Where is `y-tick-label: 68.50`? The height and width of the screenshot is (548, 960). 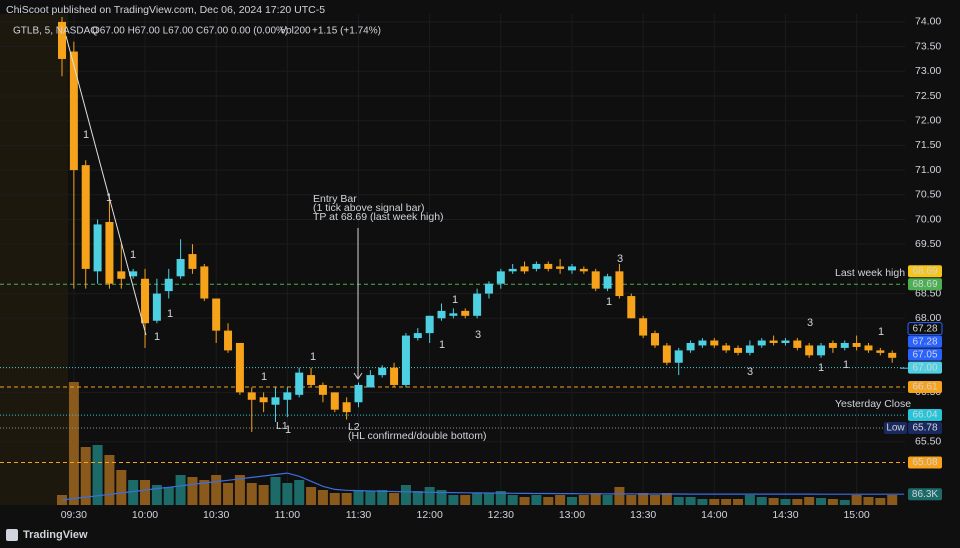 y-tick-label: 68.50 is located at coordinates (928, 293).